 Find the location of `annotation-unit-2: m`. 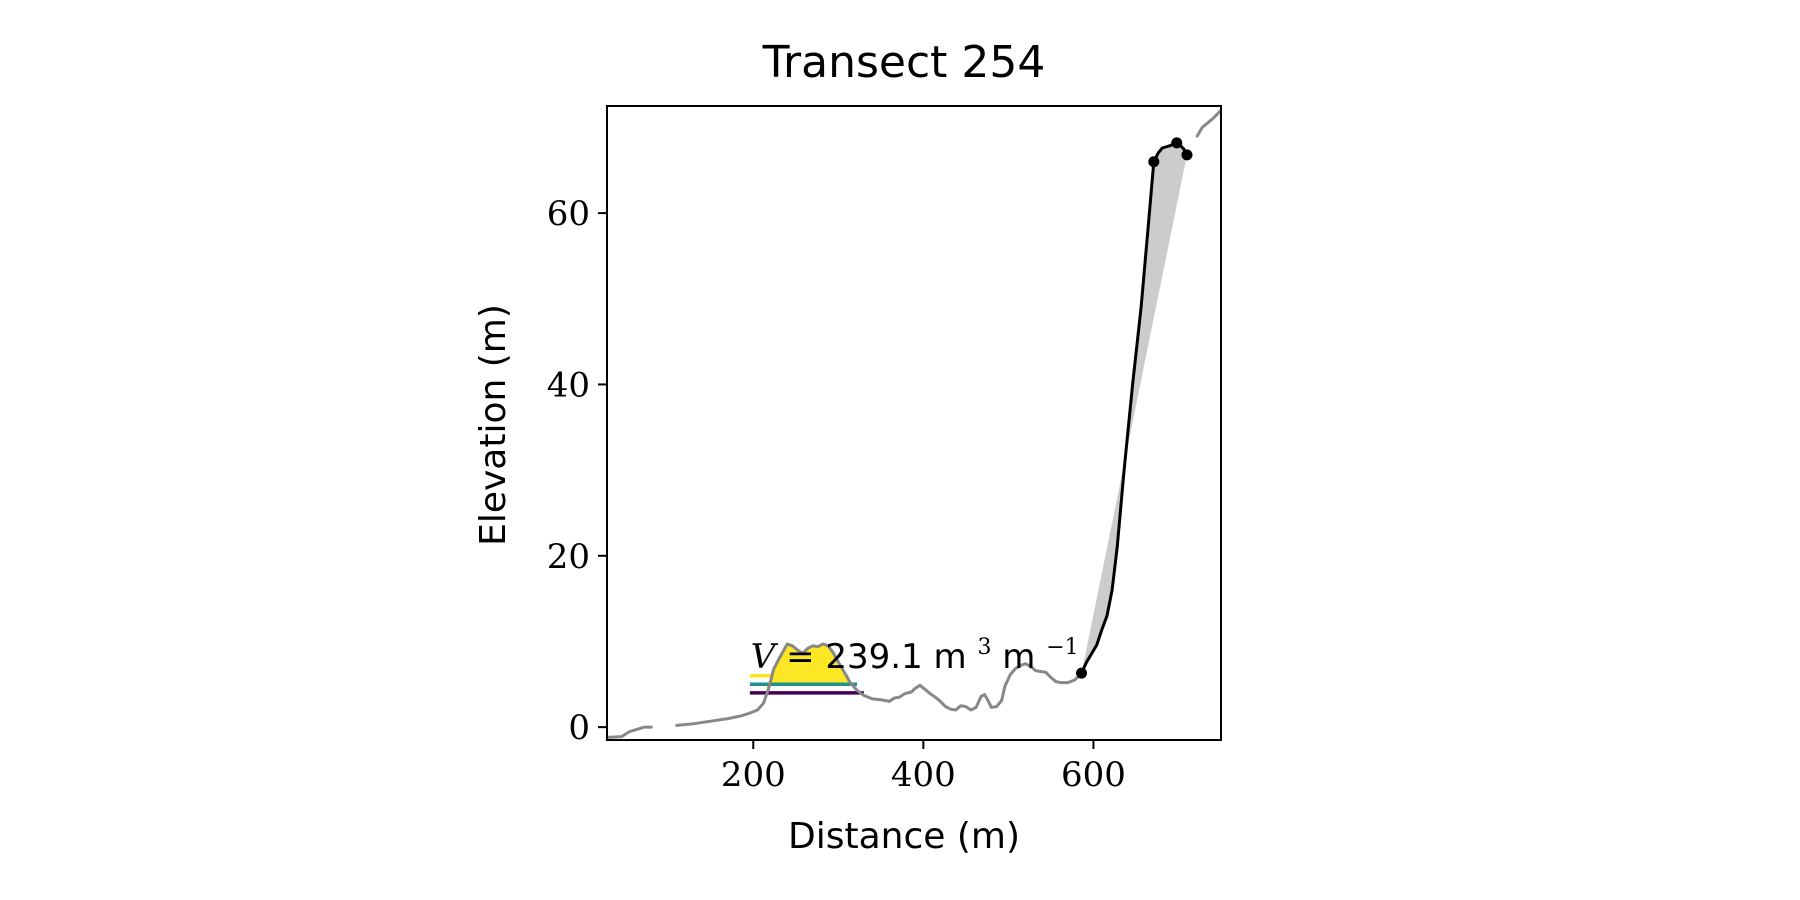

annotation-unit-2: m is located at coordinates (1018, 657).